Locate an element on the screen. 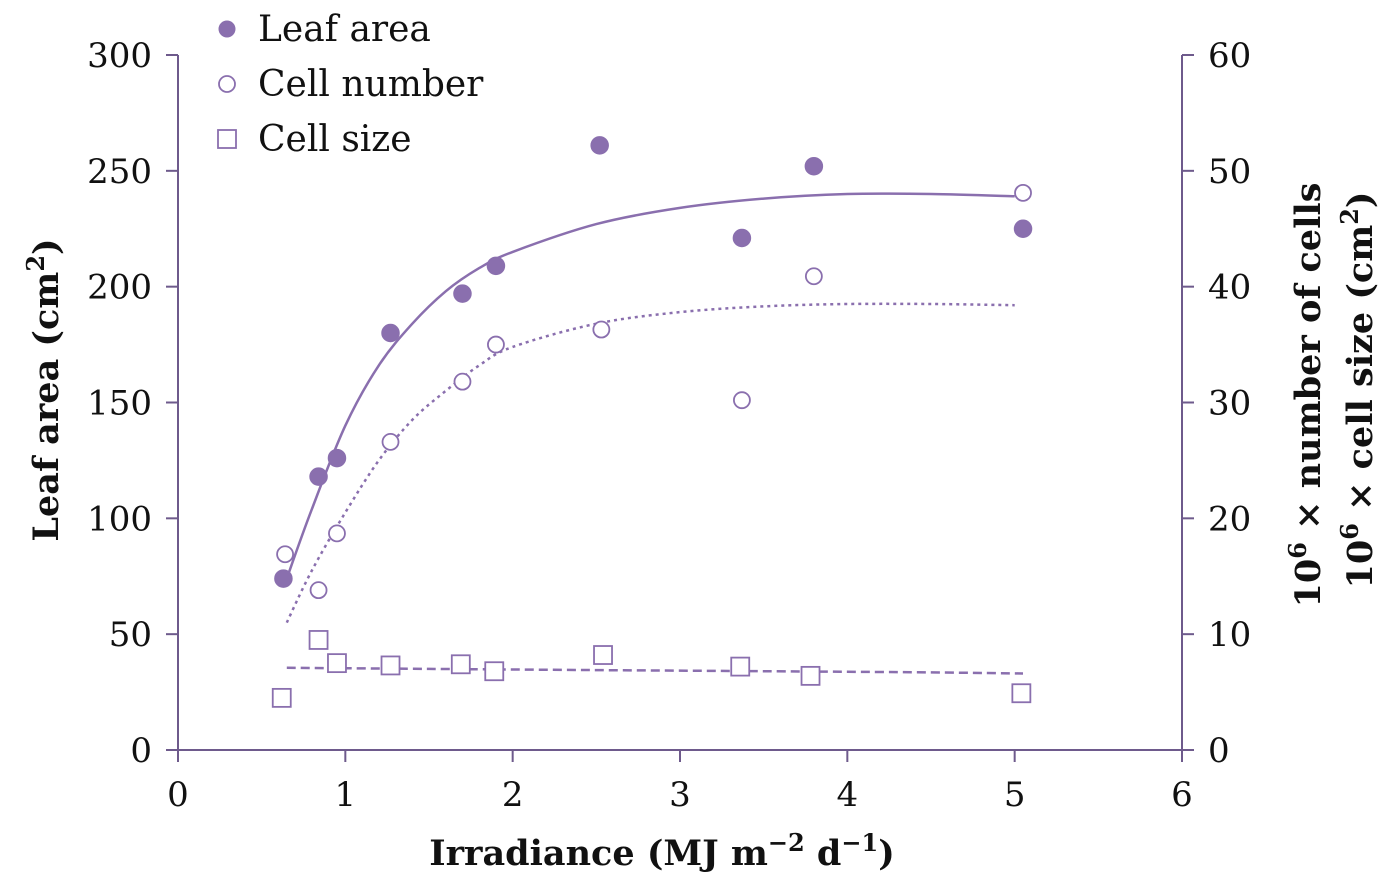 The width and height of the screenshot is (1392, 877). x-tick-label: 0 is located at coordinates (178, 795).